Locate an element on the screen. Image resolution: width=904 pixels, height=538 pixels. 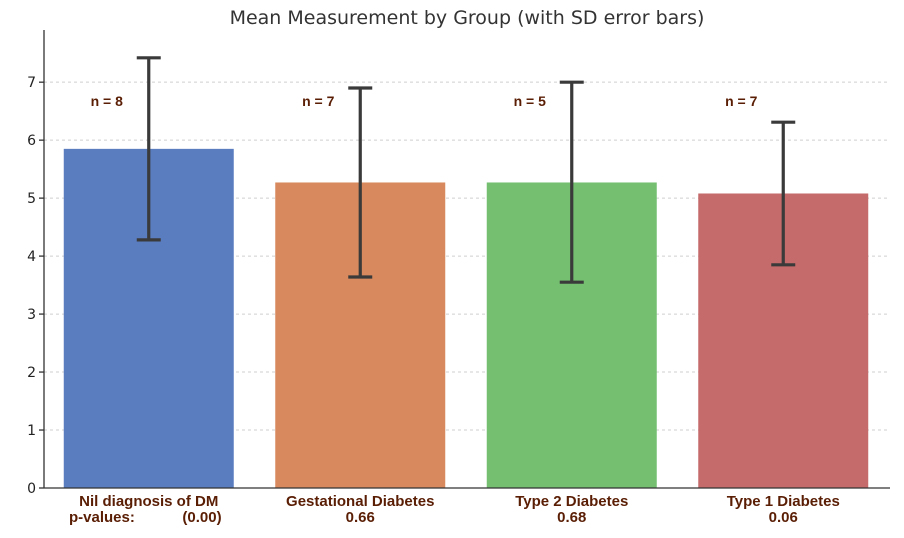
y-tick-label: 4 is located at coordinates (31, 257).